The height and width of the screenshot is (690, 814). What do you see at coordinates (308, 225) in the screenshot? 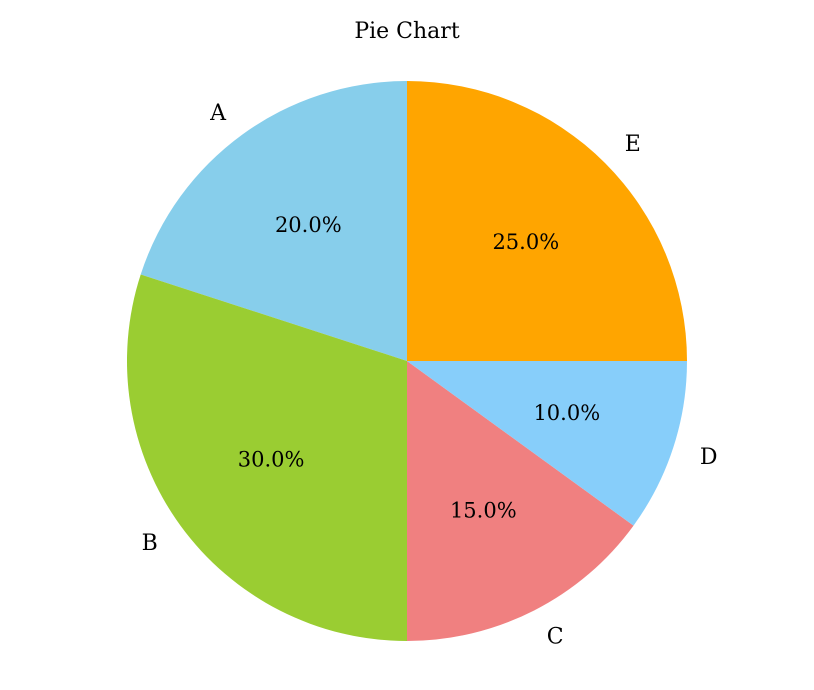
I see `pie-slice-a-percent: 20.0%` at bounding box center [308, 225].